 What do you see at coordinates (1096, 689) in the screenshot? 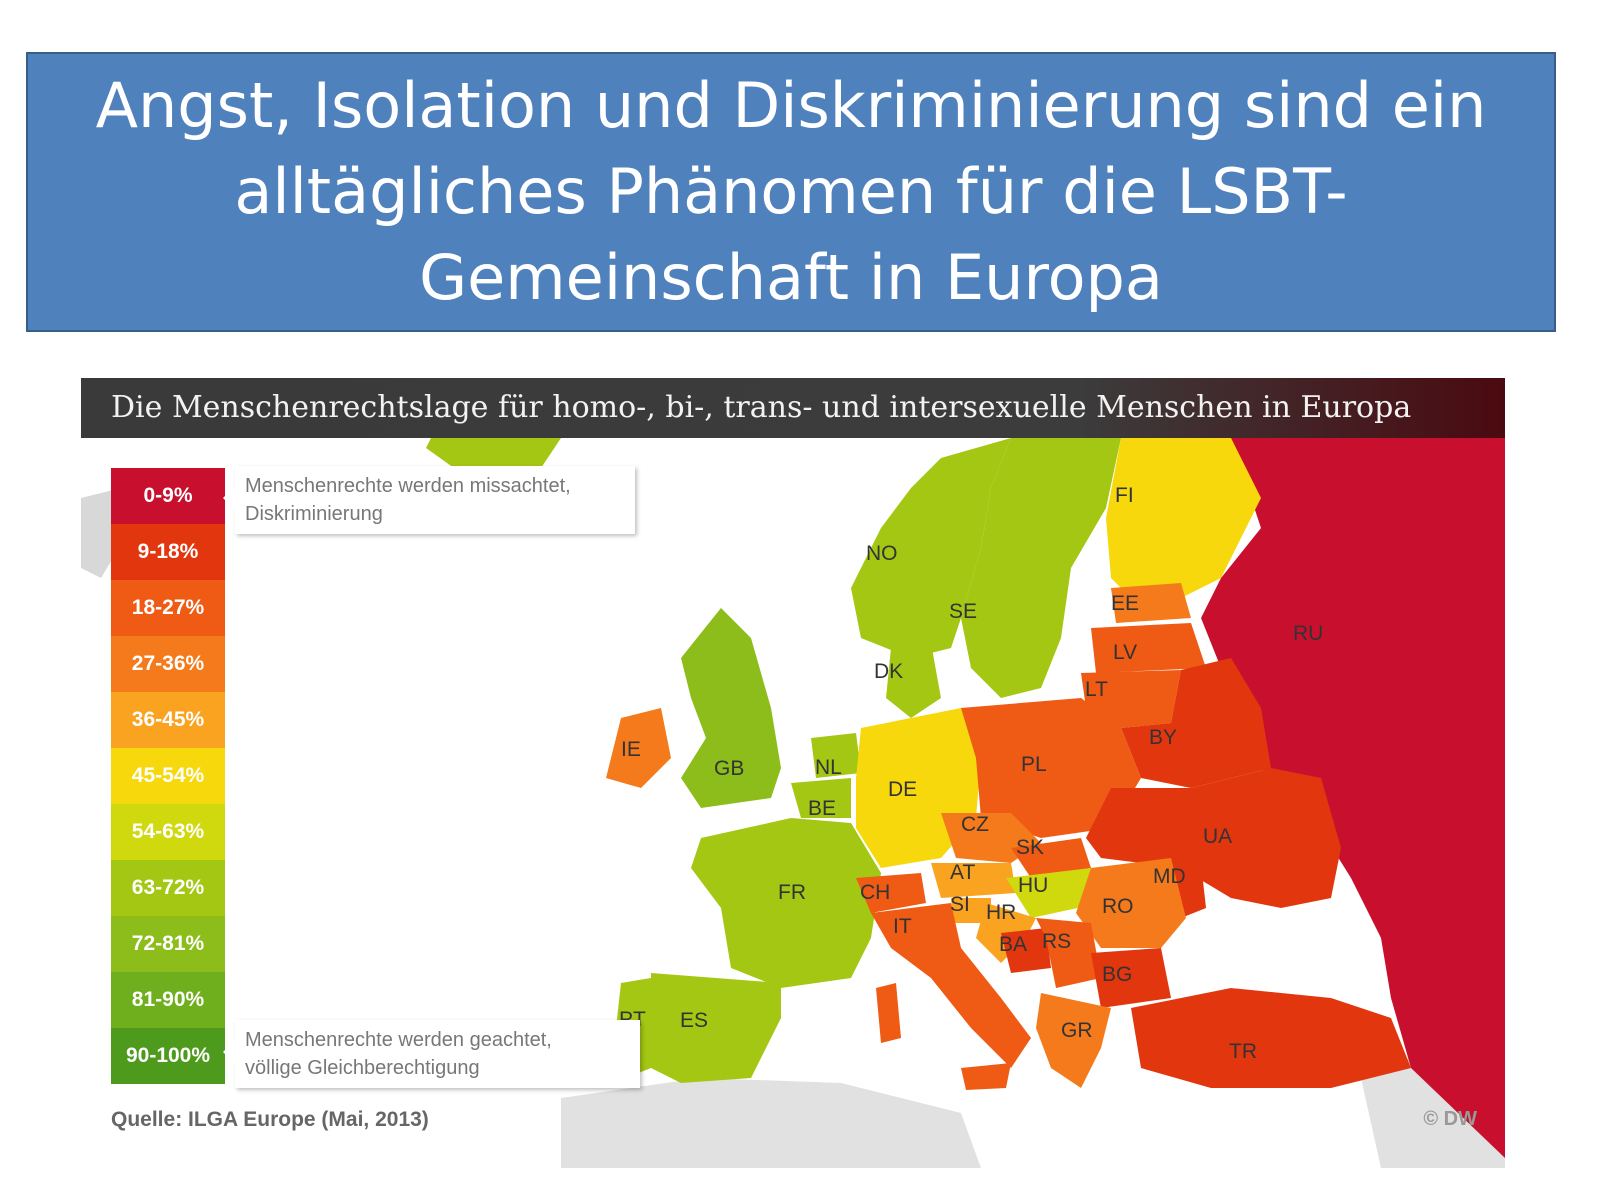
I see `label-lt: LT` at bounding box center [1096, 689].